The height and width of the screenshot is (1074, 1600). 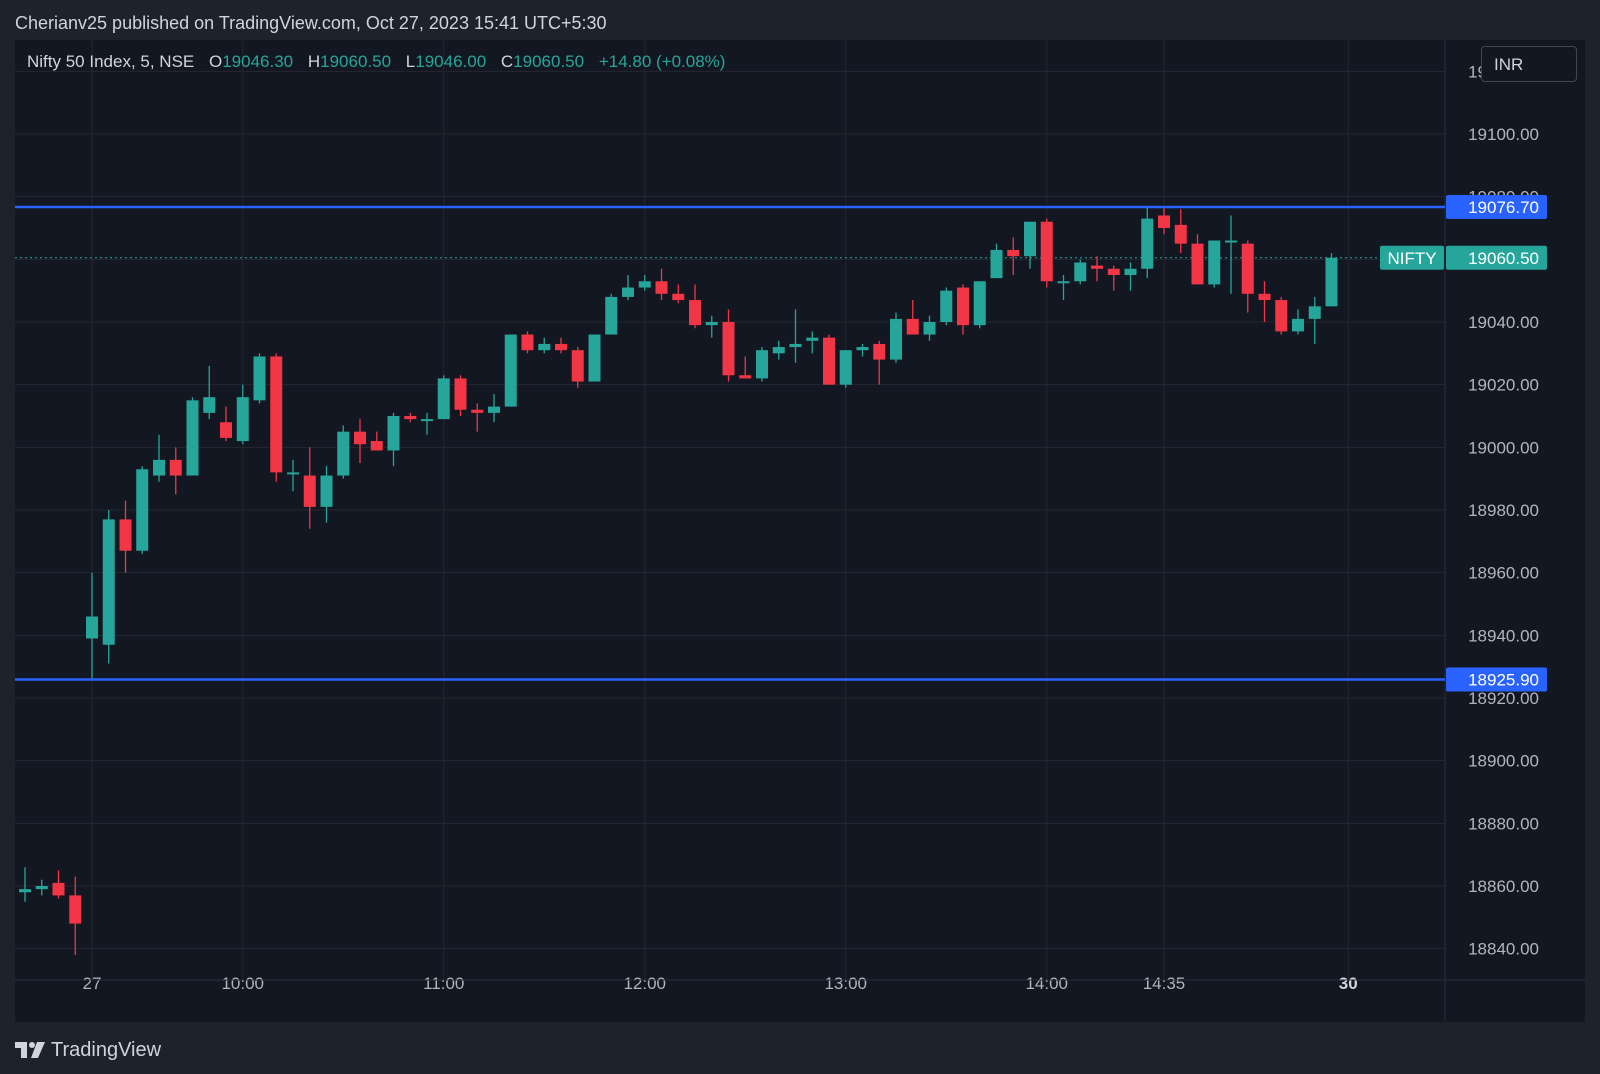 I want to click on x-tick-label: 13:00, so click(x=845, y=983).